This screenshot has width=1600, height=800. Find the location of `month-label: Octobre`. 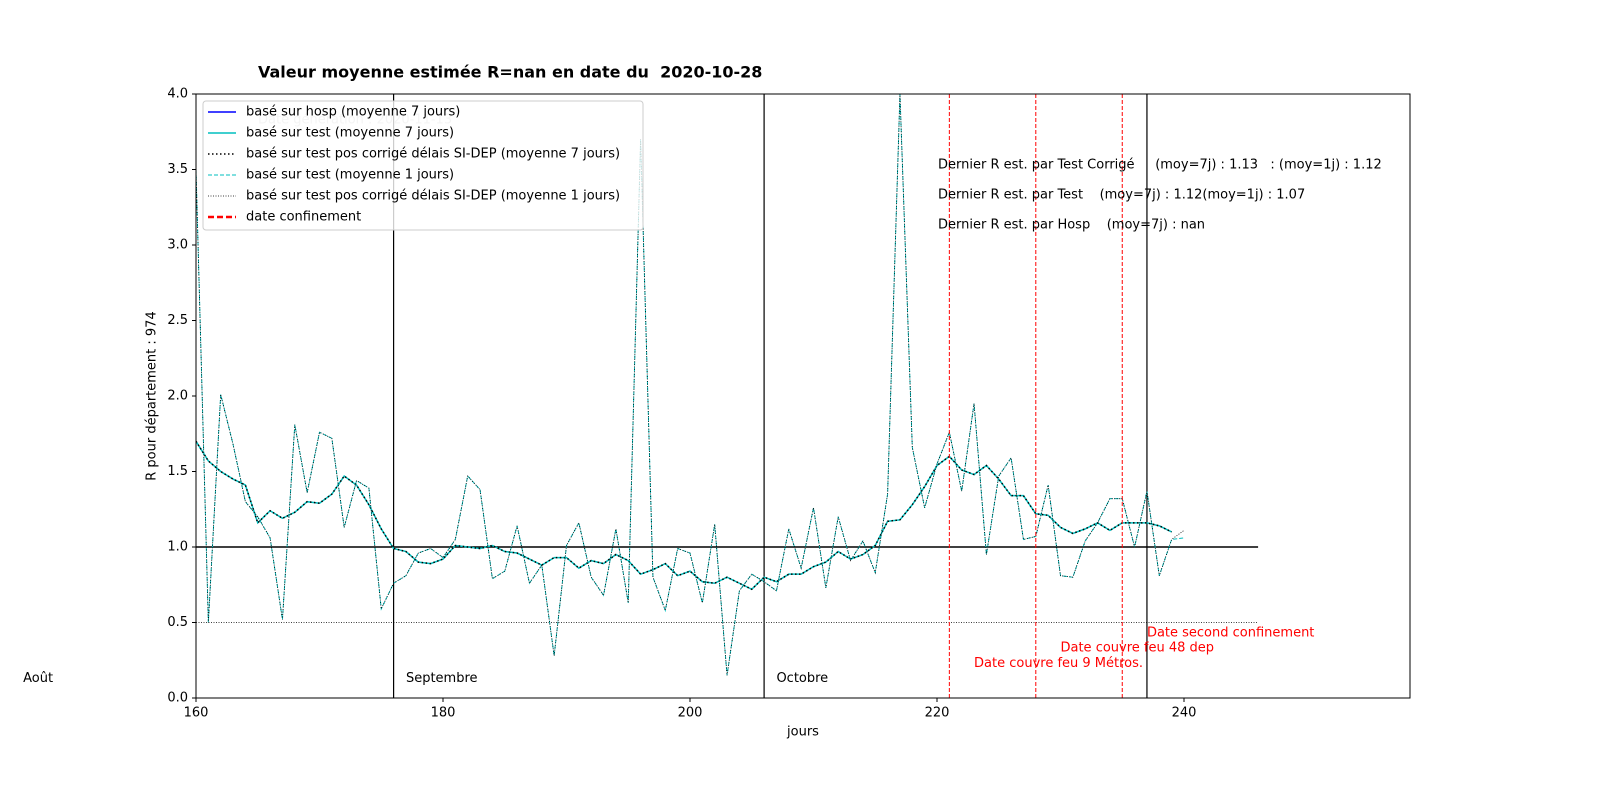

month-label: Octobre is located at coordinates (802, 678).